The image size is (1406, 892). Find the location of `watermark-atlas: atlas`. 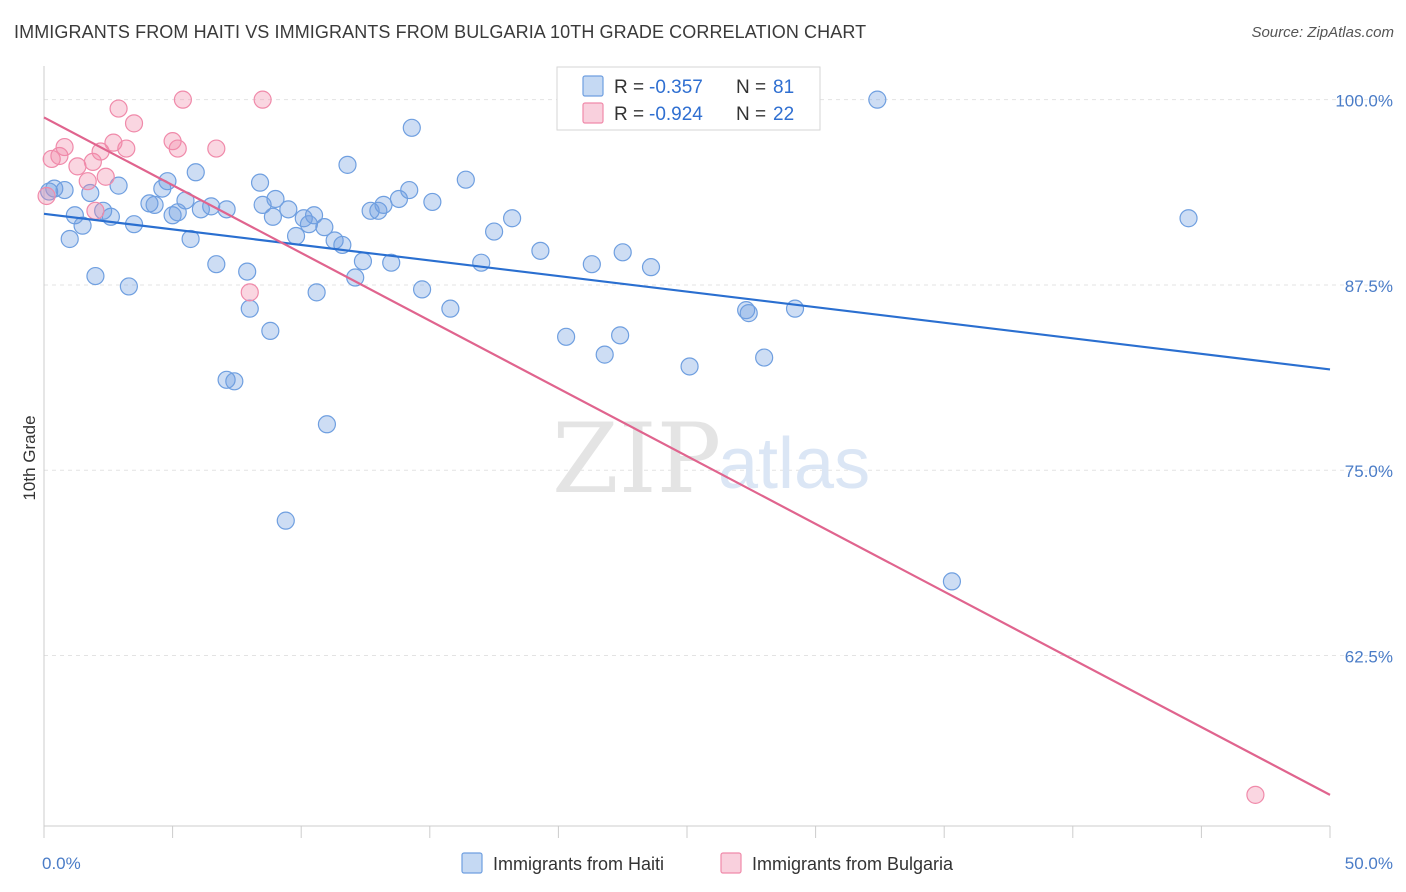

watermark-atlas: atlas is located at coordinates (794, 464).